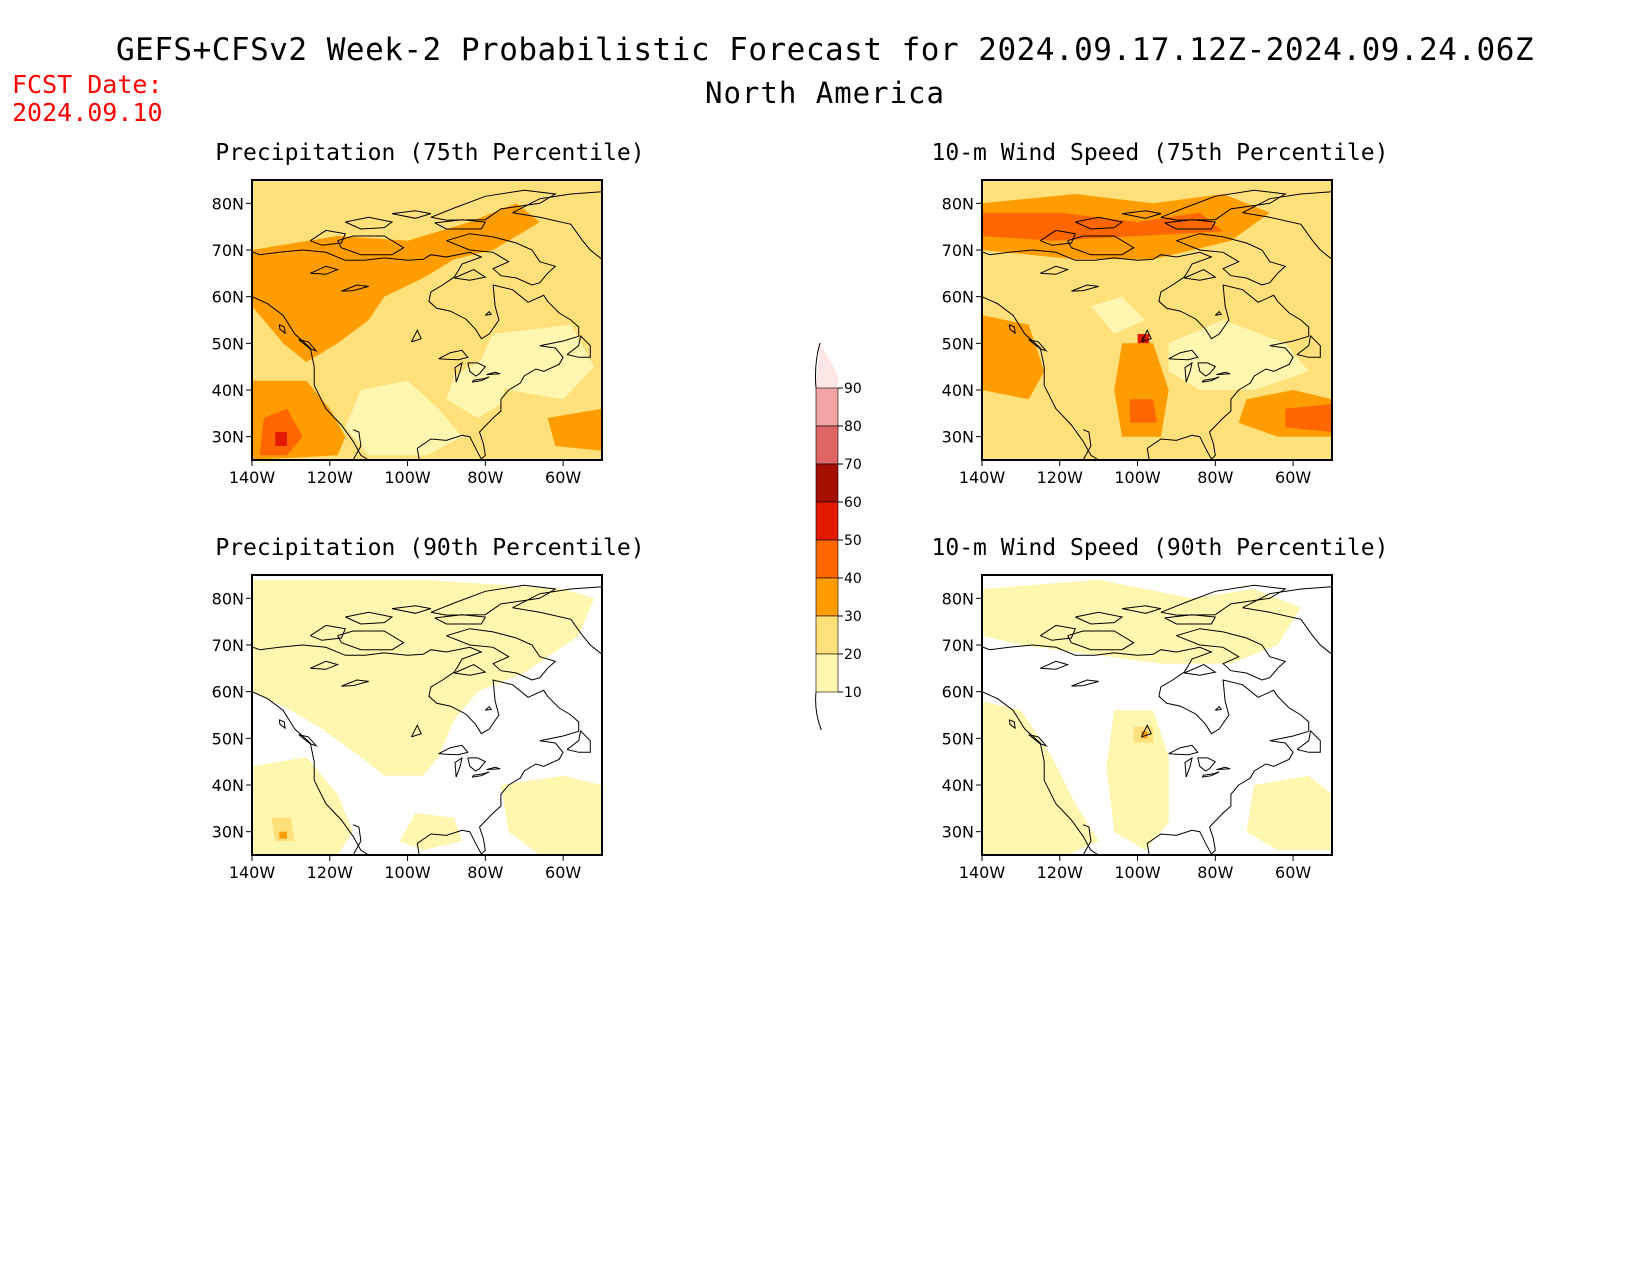 Image resolution: width=1650 pixels, height=1275 pixels. I want to click on fcst-date-label: FCST Date:, so click(87, 84).